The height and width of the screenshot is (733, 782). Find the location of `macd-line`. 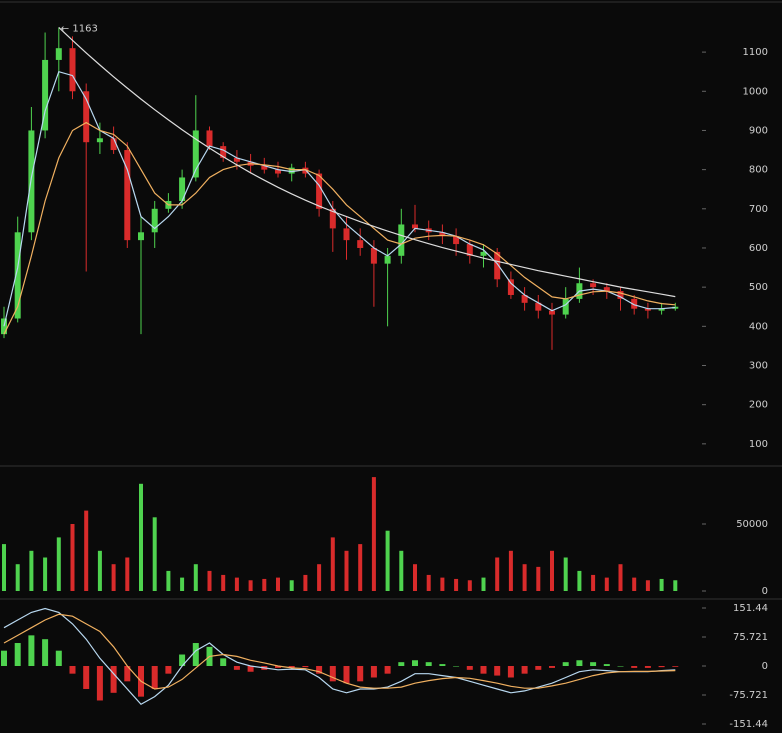

macd-line is located at coordinates (339, 656).